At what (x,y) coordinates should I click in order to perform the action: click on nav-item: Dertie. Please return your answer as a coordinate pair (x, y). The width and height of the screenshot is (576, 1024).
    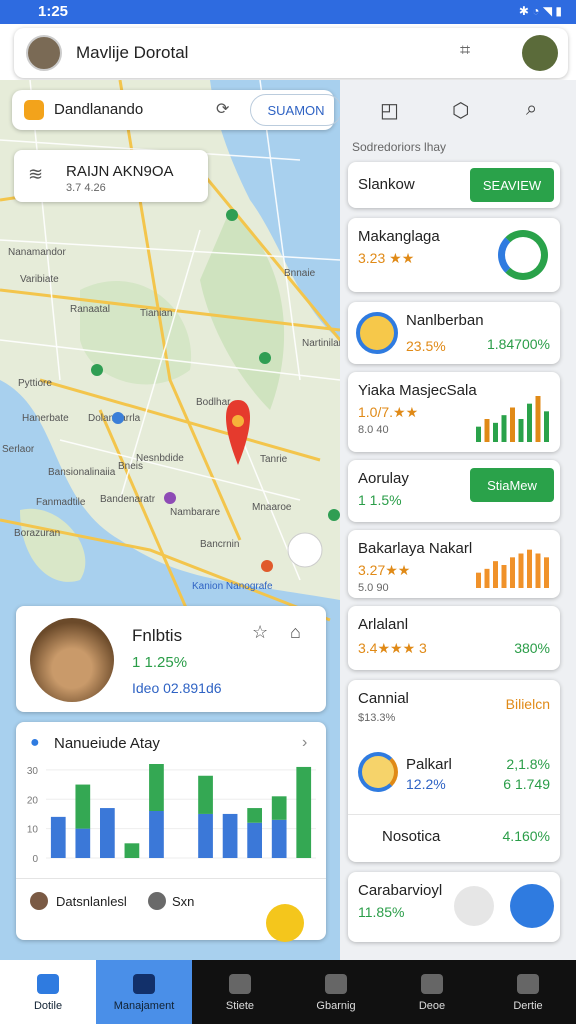
    Looking at the image, I should click on (528, 992).